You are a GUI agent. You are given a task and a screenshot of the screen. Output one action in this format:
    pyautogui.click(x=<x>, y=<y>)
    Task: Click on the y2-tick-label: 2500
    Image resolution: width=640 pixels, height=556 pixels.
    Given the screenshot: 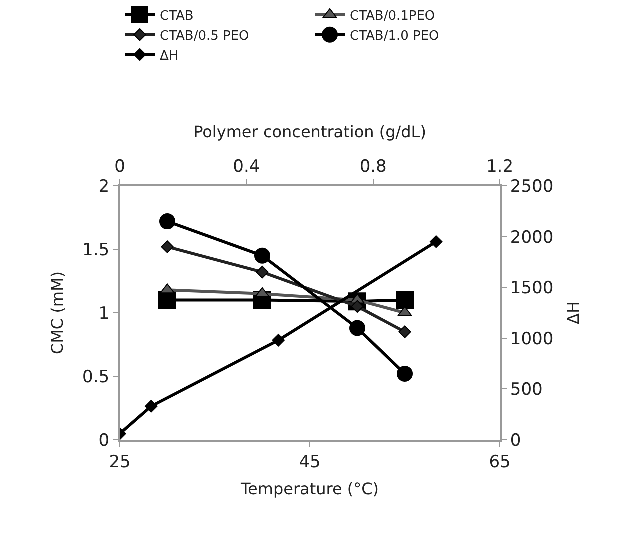 What is the action you would take?
    pyautogui.click(x=532, y=186)
    